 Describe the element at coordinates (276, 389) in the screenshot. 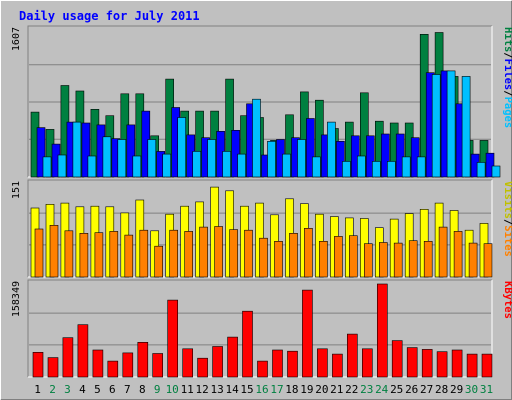

I see `x-tick-label-17: 17` at that location.